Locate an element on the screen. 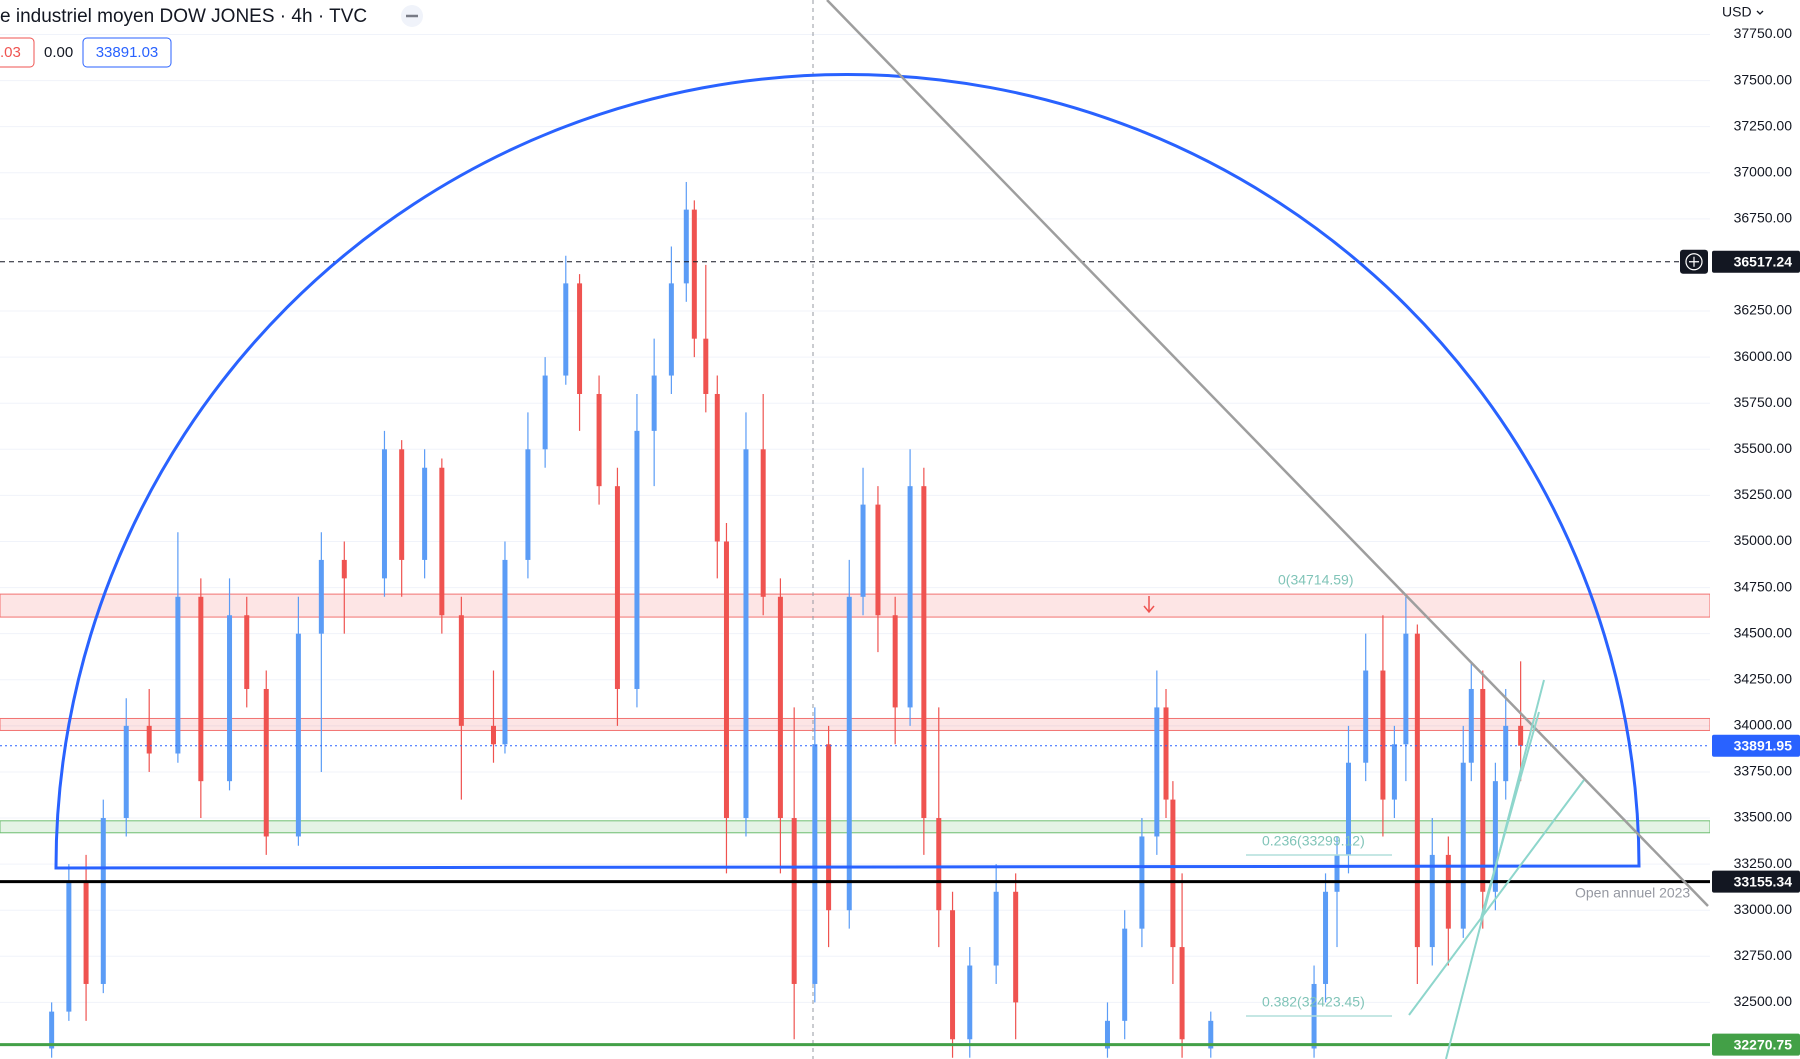  y-tick-label: 33000.00 is located at coordinates (1763, 909).